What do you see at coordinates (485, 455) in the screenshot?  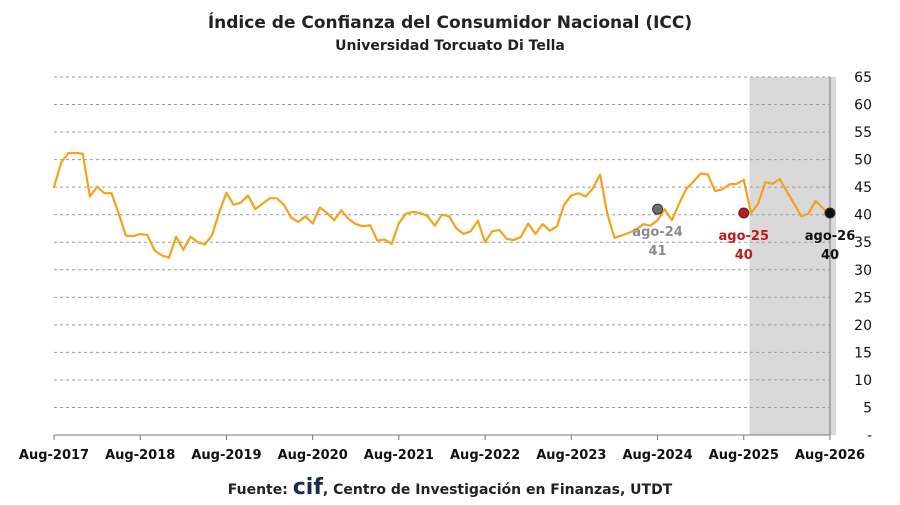 I see `x-tick-label: Aug-2022` at bounding box center [485, 455].